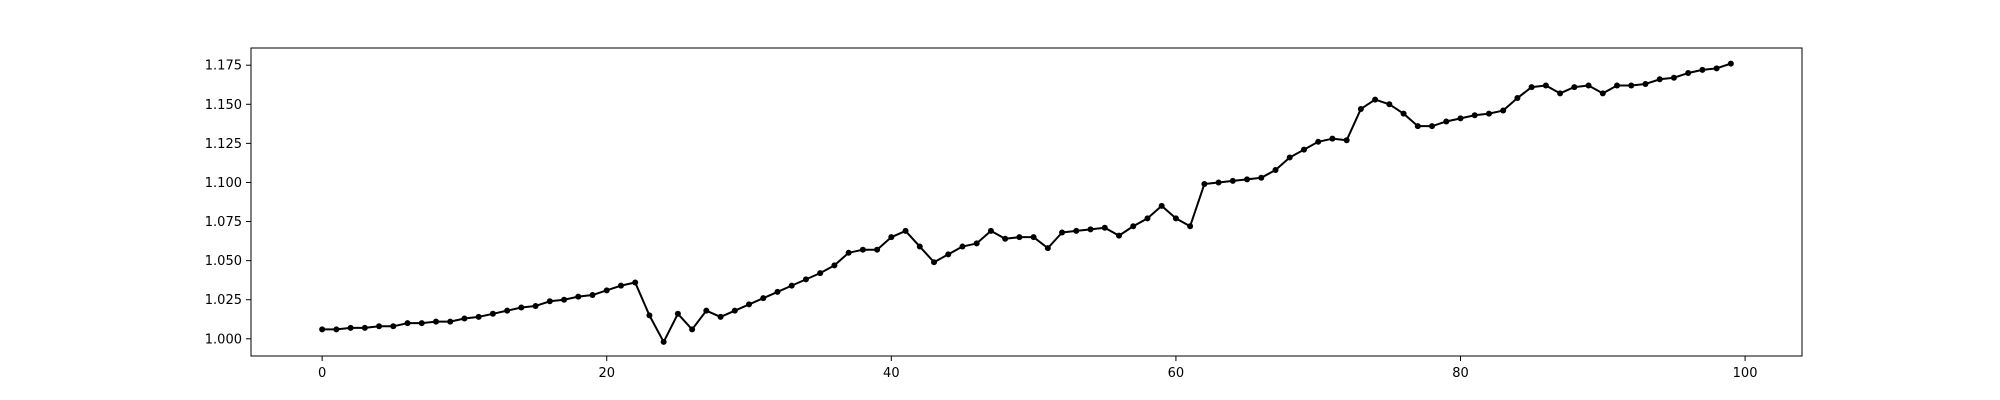  Describe the element at coordinates (223, 222) in the screenshot. I see `y-tick-label: 1.075` at that location.